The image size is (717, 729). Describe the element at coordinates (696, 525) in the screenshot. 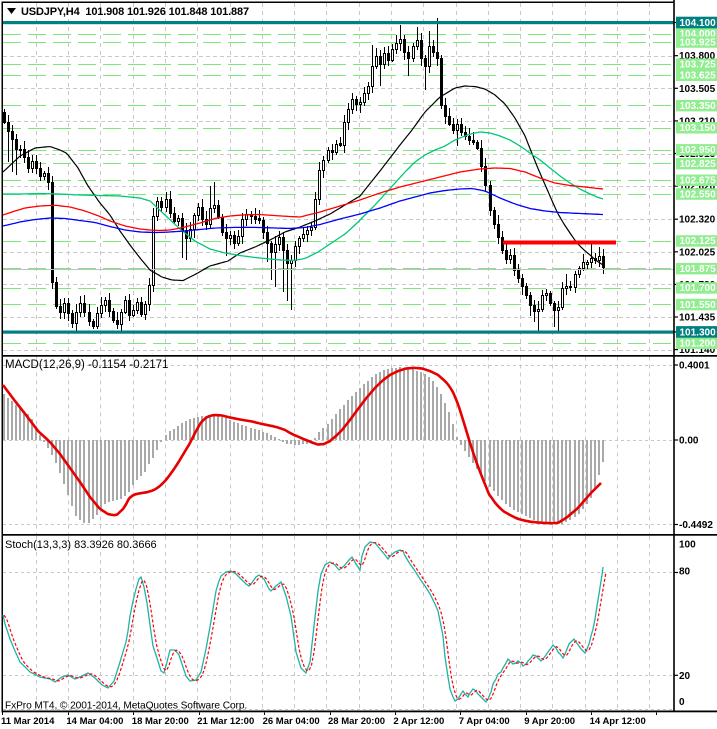

I see `svg-text: -0.4492` at that location.